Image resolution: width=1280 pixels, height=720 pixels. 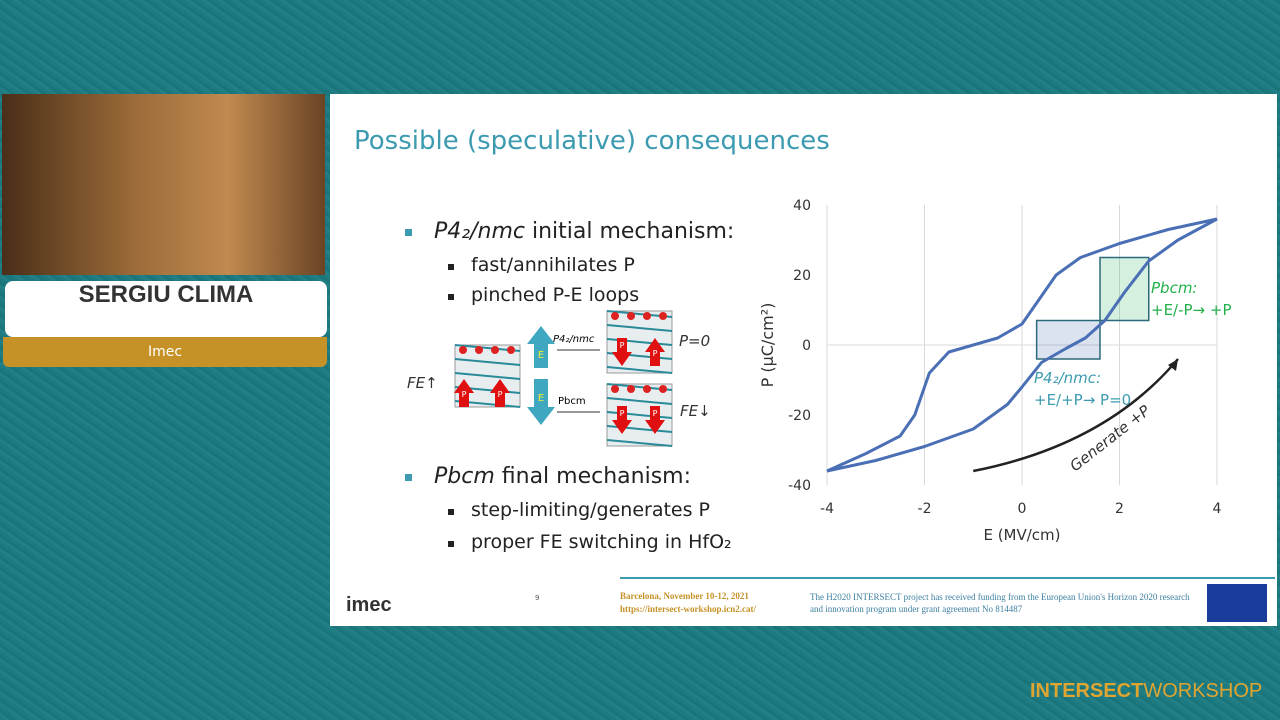 I want to click on sub-bullet: proper FE switching in HfO₂, so click(x=601, y=542).